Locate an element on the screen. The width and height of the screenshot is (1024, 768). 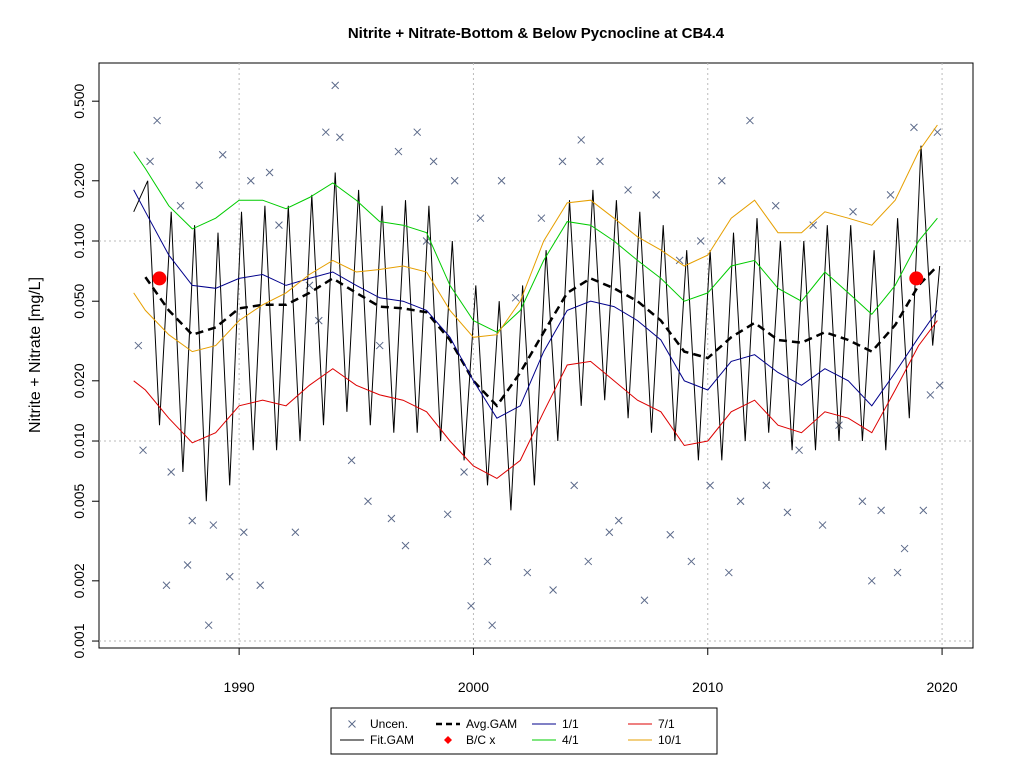
legend-label: 7/1 is located at coordinates (666, 724).